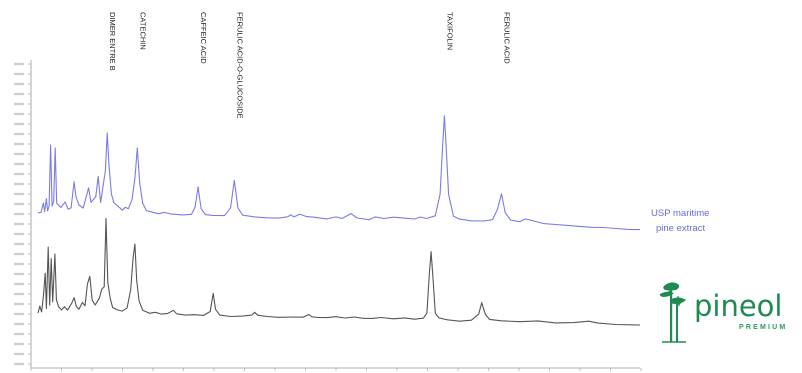  What do you see at coordinates (672, 312) in the screenshot?
I see `pine-tree-icon` at bounding box center [672, 312].